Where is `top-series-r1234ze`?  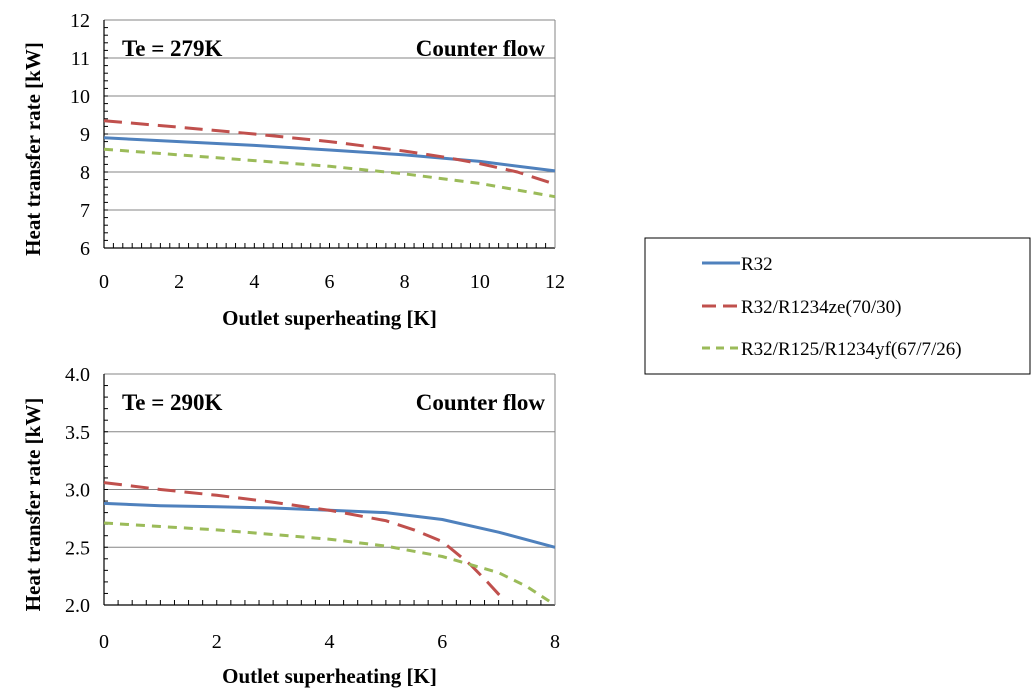
top-series-r1234ze is located at coordinates (329, 152).